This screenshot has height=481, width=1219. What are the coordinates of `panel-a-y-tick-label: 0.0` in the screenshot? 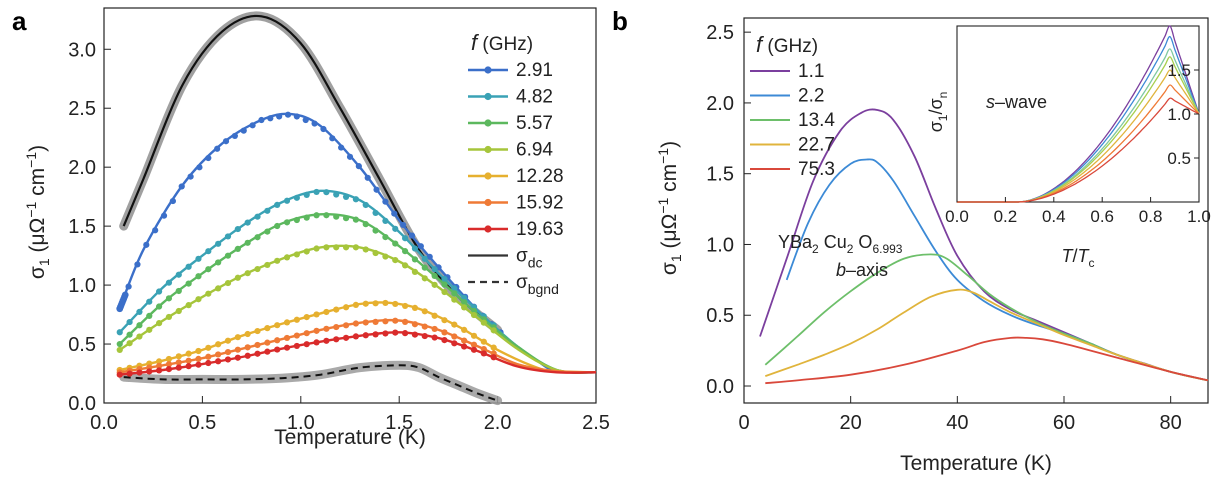 It's located at (82, 404).